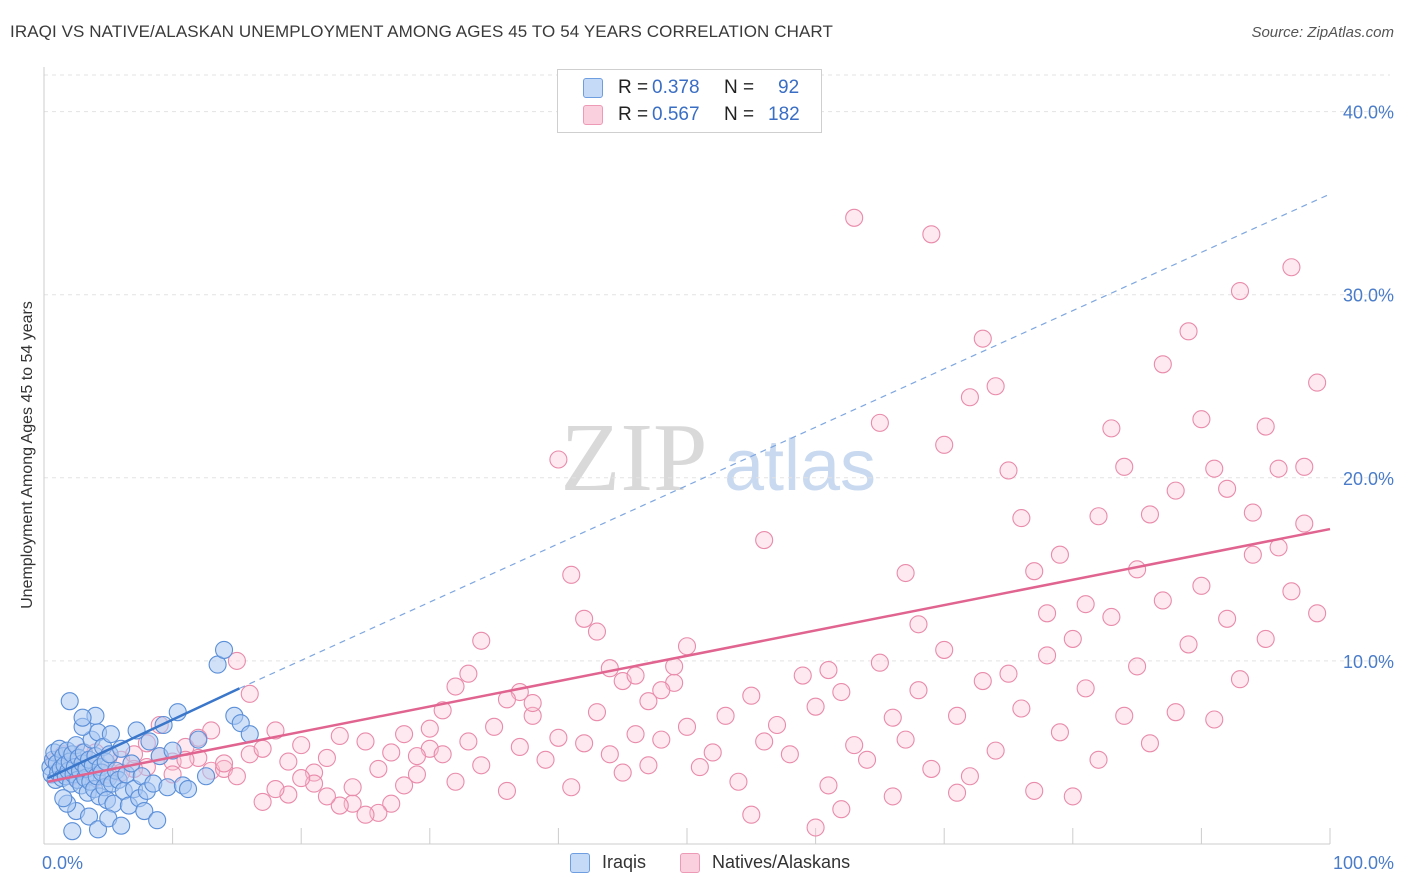 The width and height of the screenshot is (1406, 892). Describe the element at coordinates (690, 862) in the screenshot. I see `legend-natives-swatch` at that location.